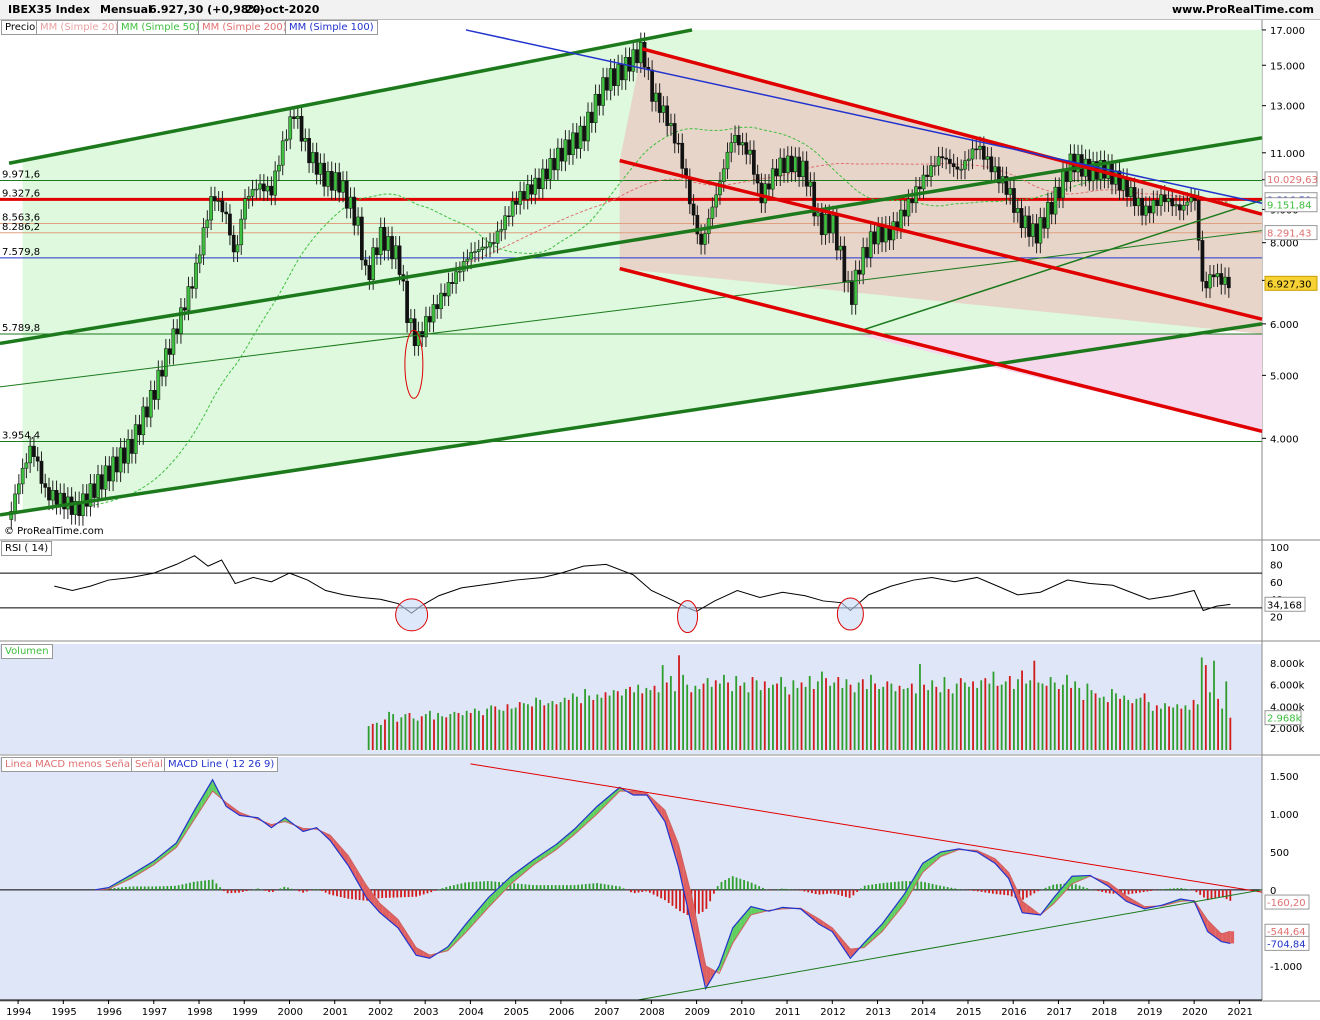 This screenshot has height=1020, width=1320. Describe the element at coordinates (27, 548) in the screenshot. I see `legend-rsi: RSI ( 14)` at that location.